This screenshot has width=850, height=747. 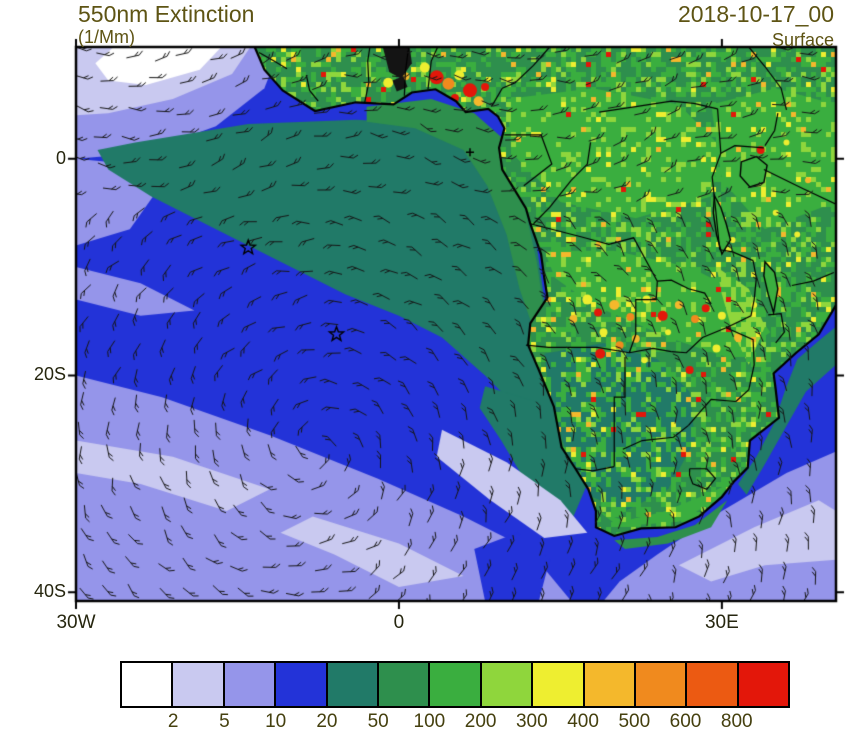 I want to click on colorbar-label: 300, so click(x=531, y=721).